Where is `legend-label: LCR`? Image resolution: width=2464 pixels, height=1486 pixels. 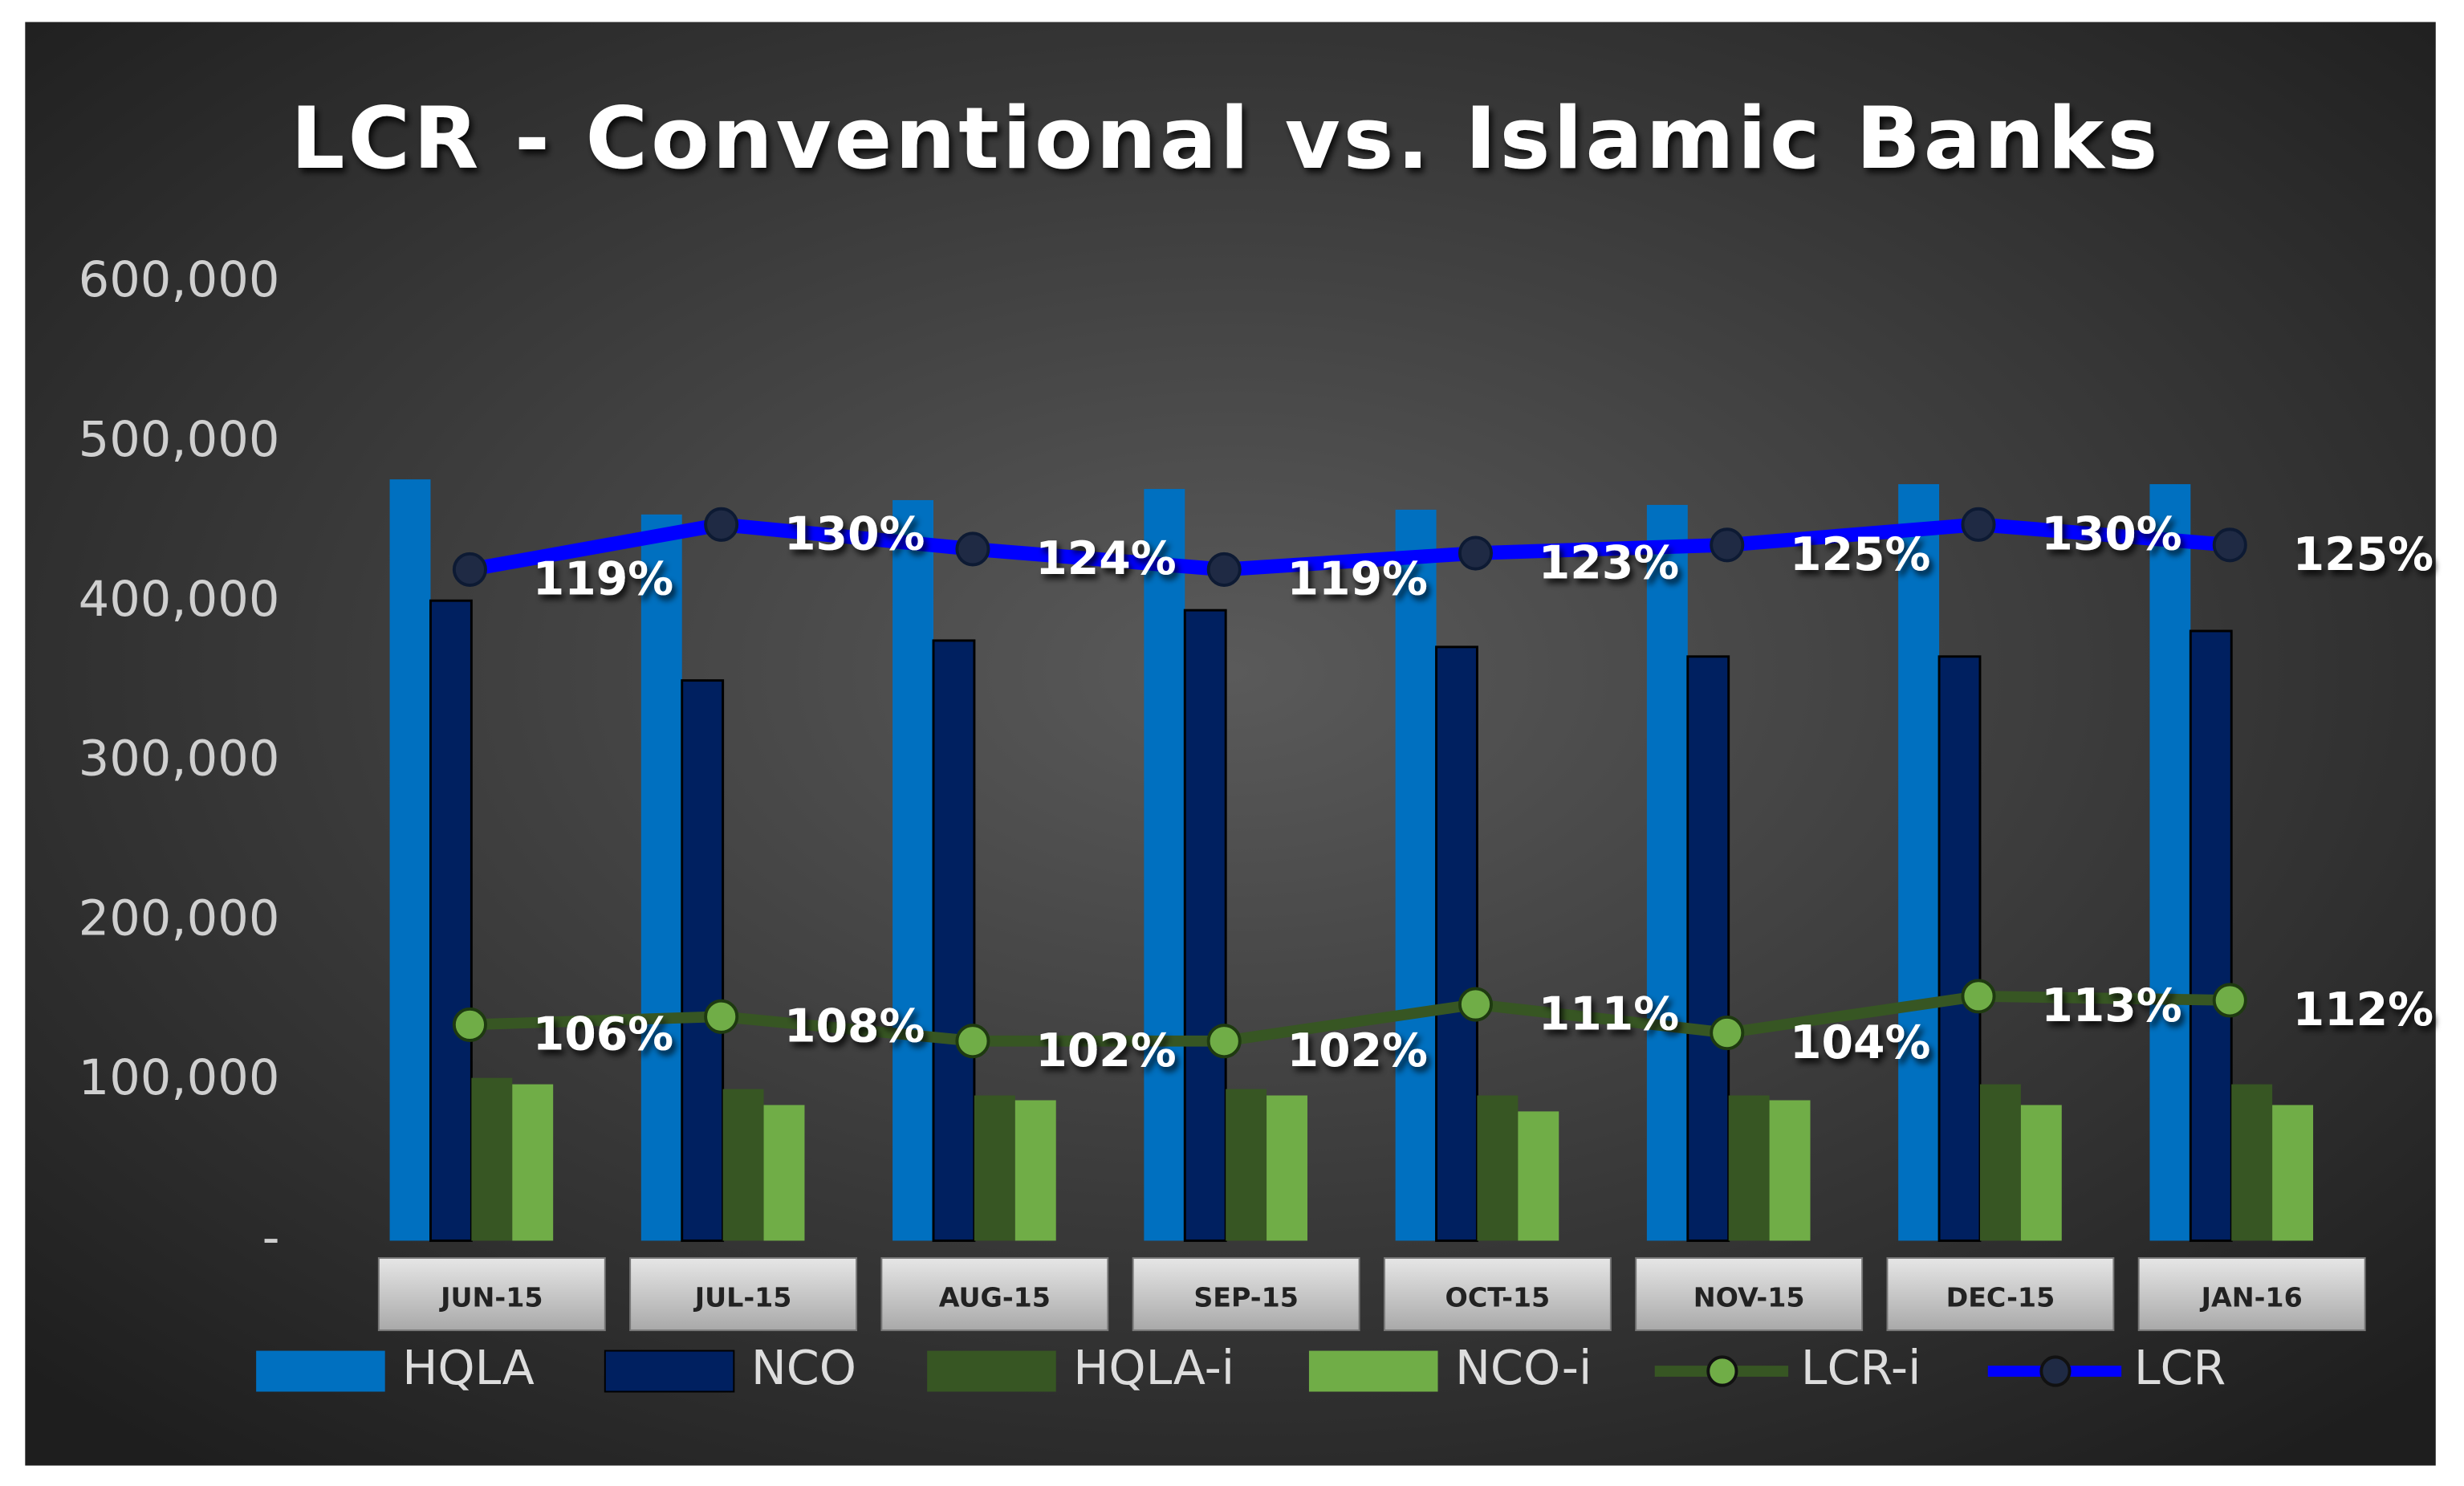 legend-label: LCR is located at coordinates (2180, 1367).